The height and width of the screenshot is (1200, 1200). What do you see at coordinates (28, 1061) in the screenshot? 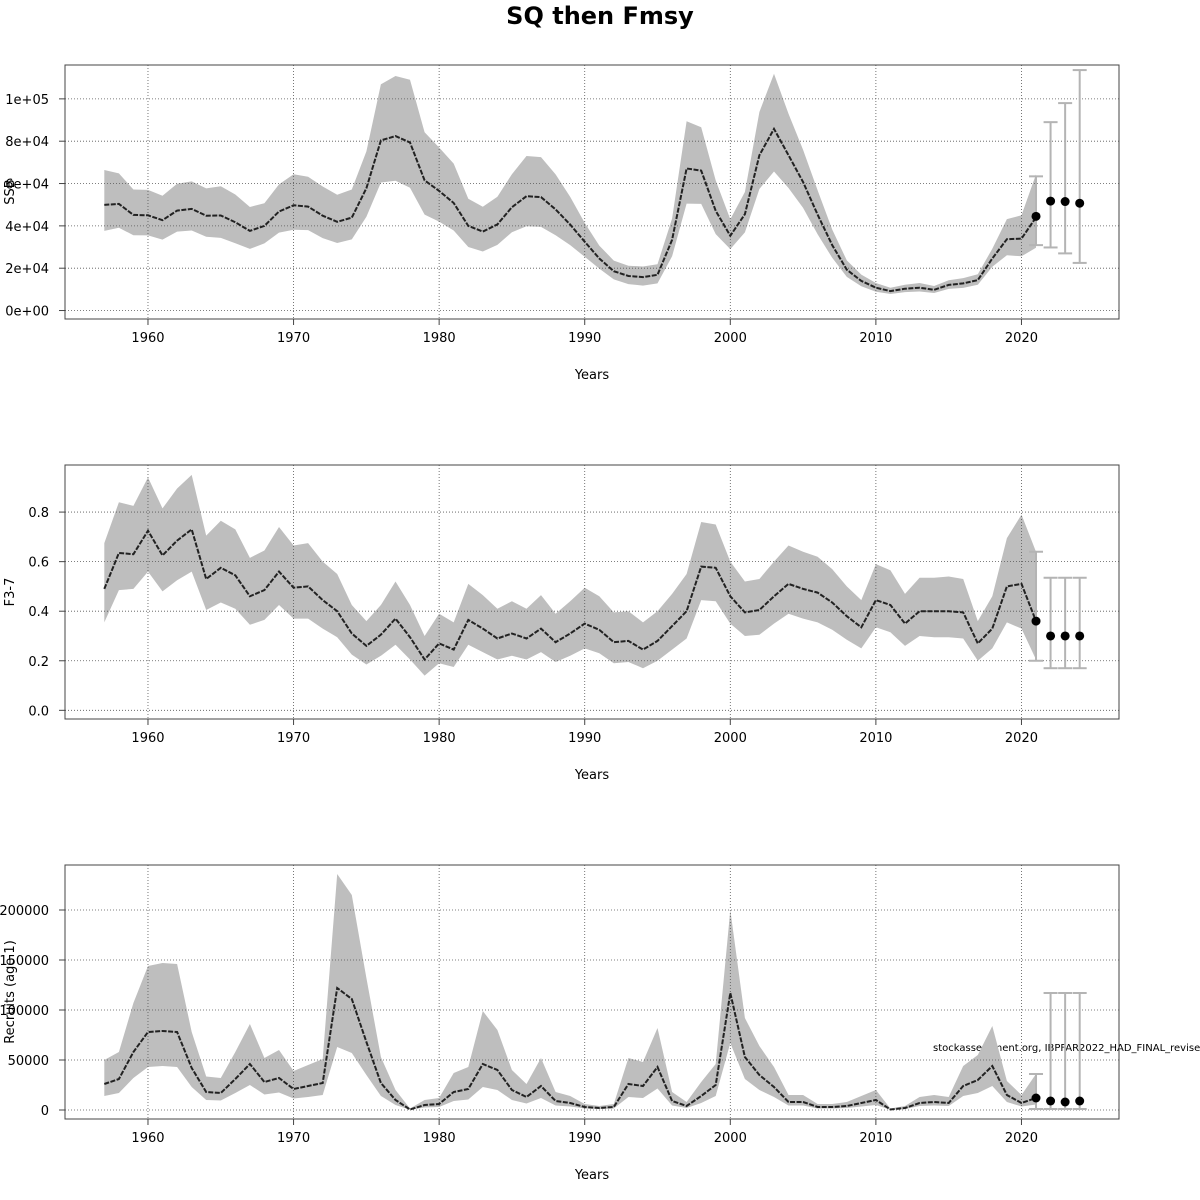
I see `y-tick-label: 50000` at bounding box center [28, 1061].